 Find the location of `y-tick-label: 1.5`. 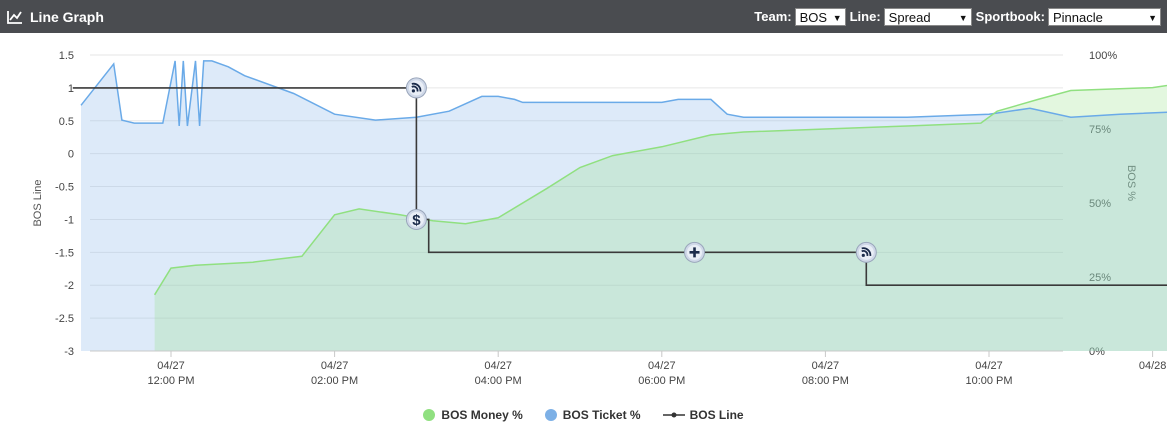

y-tick-label: 1.5 is located at coordinates (66, 56).